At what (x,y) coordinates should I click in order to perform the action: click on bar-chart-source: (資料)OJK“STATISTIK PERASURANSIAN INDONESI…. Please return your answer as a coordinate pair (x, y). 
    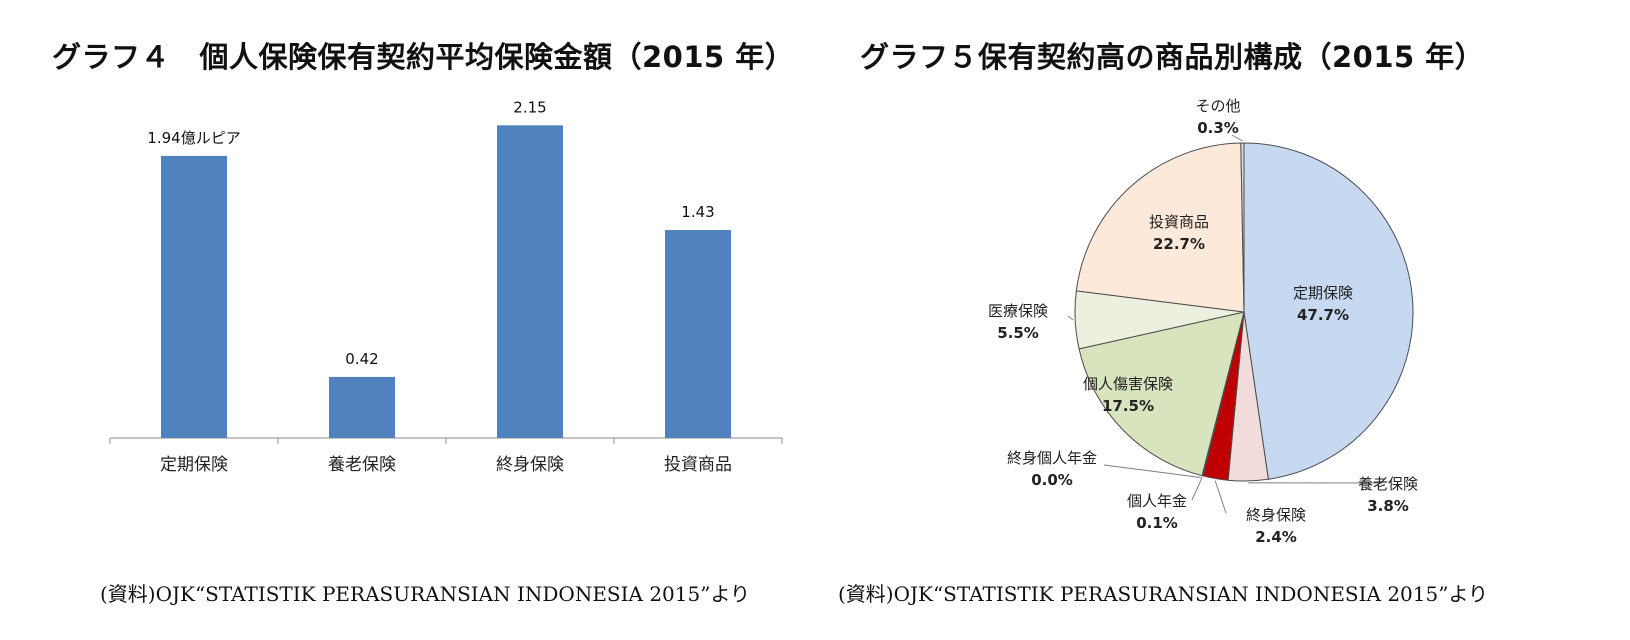
    Looking at the image, I should click on (425, 594).